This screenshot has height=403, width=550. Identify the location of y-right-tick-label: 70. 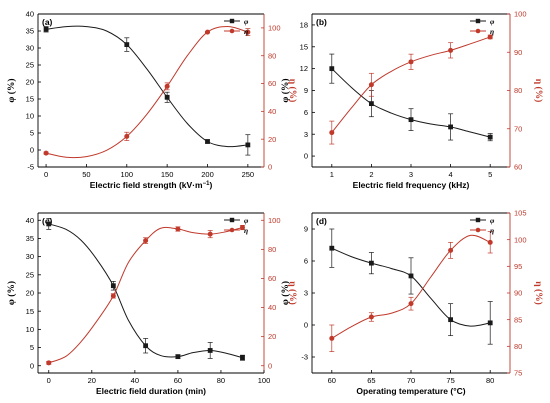
(518, 128).